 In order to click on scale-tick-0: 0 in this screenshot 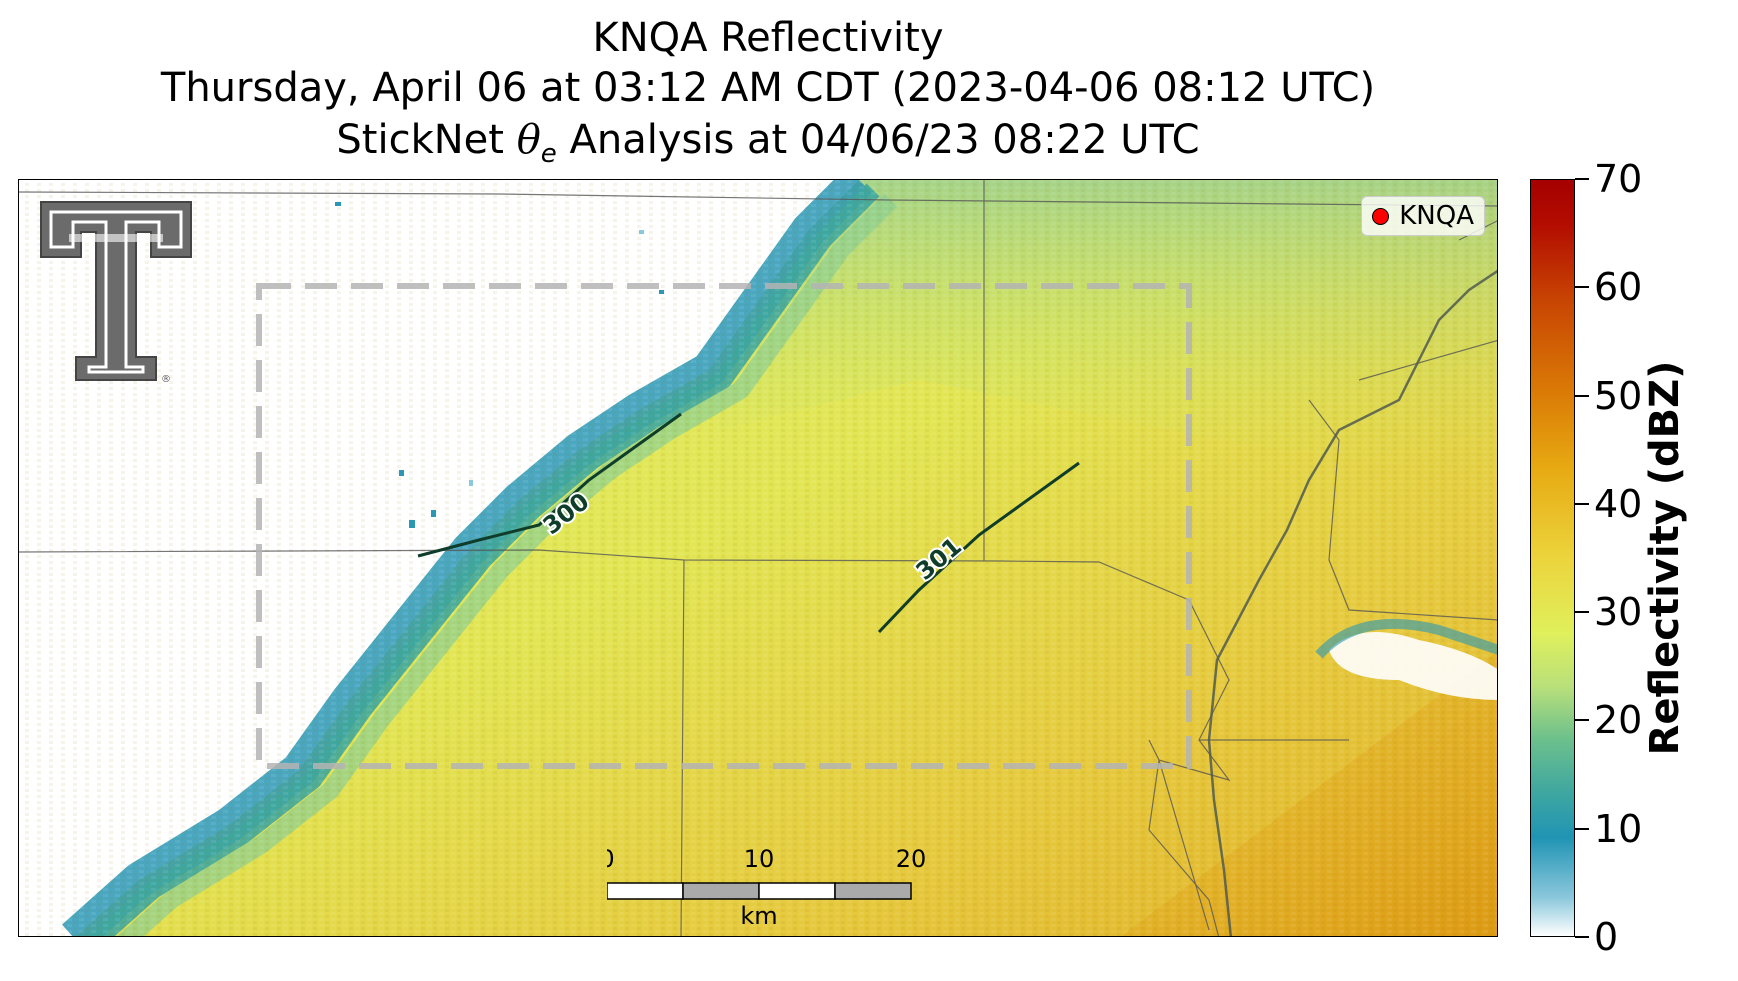, I will do `click(611, 859)`.